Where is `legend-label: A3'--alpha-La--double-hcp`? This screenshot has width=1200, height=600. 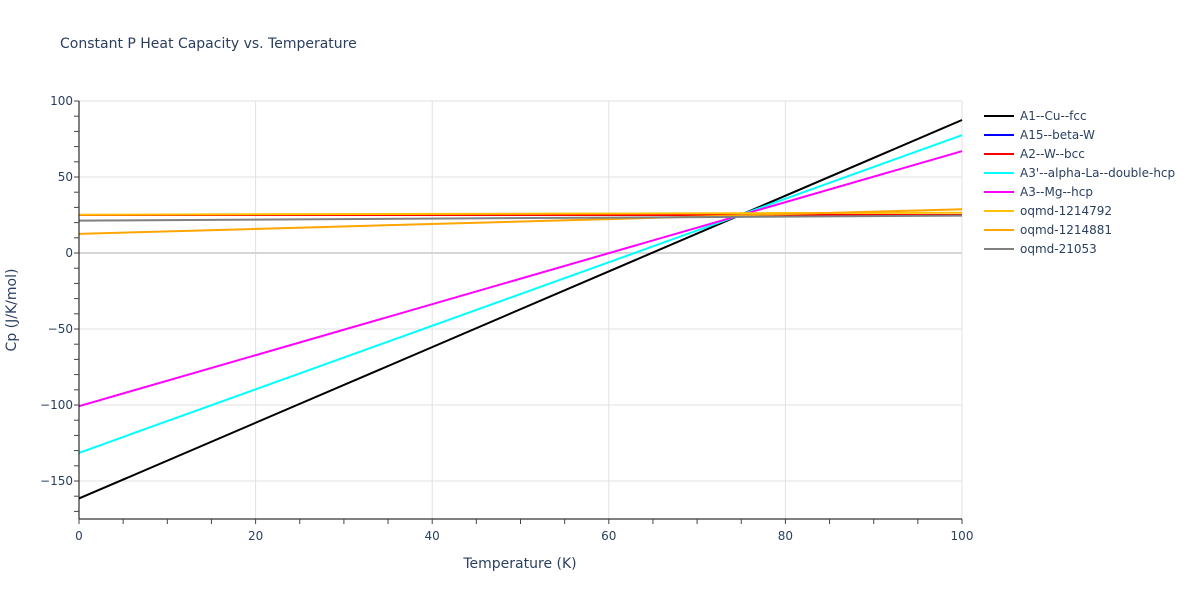
legend-label: A3'--alpha-La--double-hcp is located at coordinates (1098, 172).